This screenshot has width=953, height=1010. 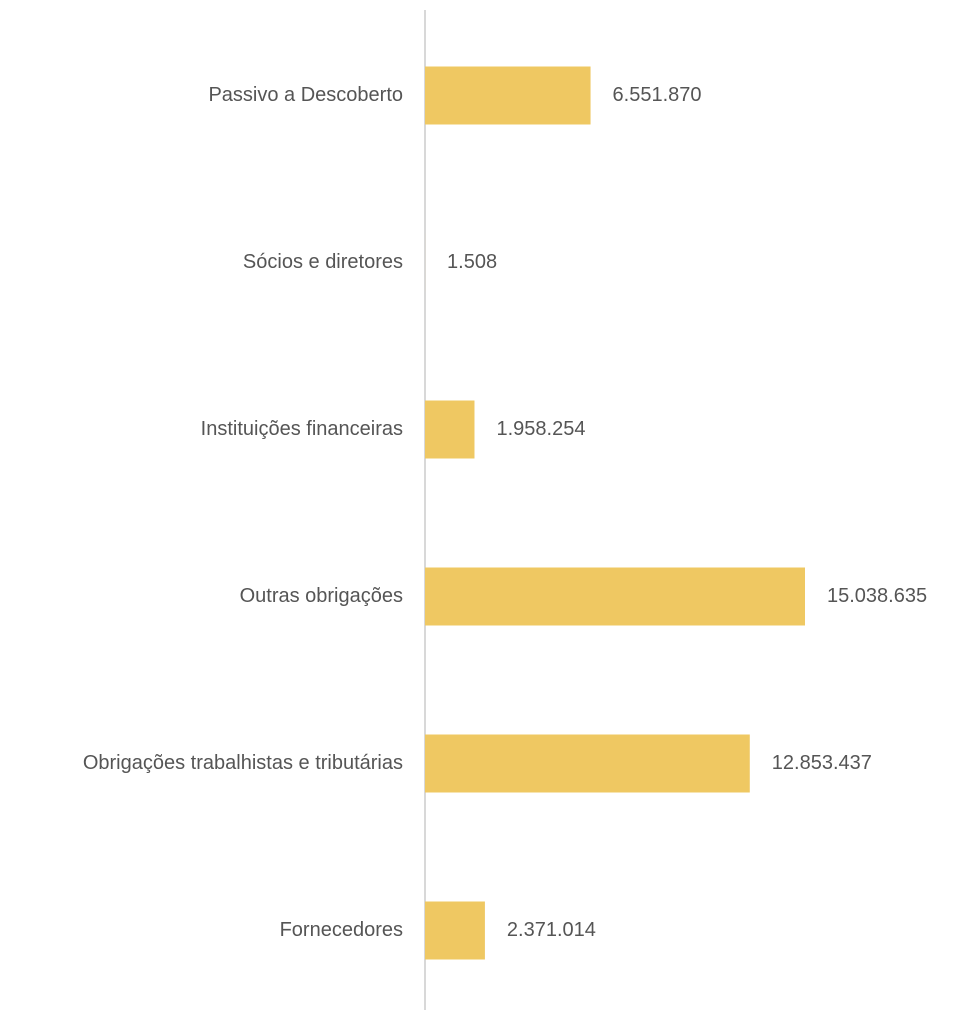 I want to click on category-label: Obrigações trabalhistas e tributárias, so click(x=243, y=763).